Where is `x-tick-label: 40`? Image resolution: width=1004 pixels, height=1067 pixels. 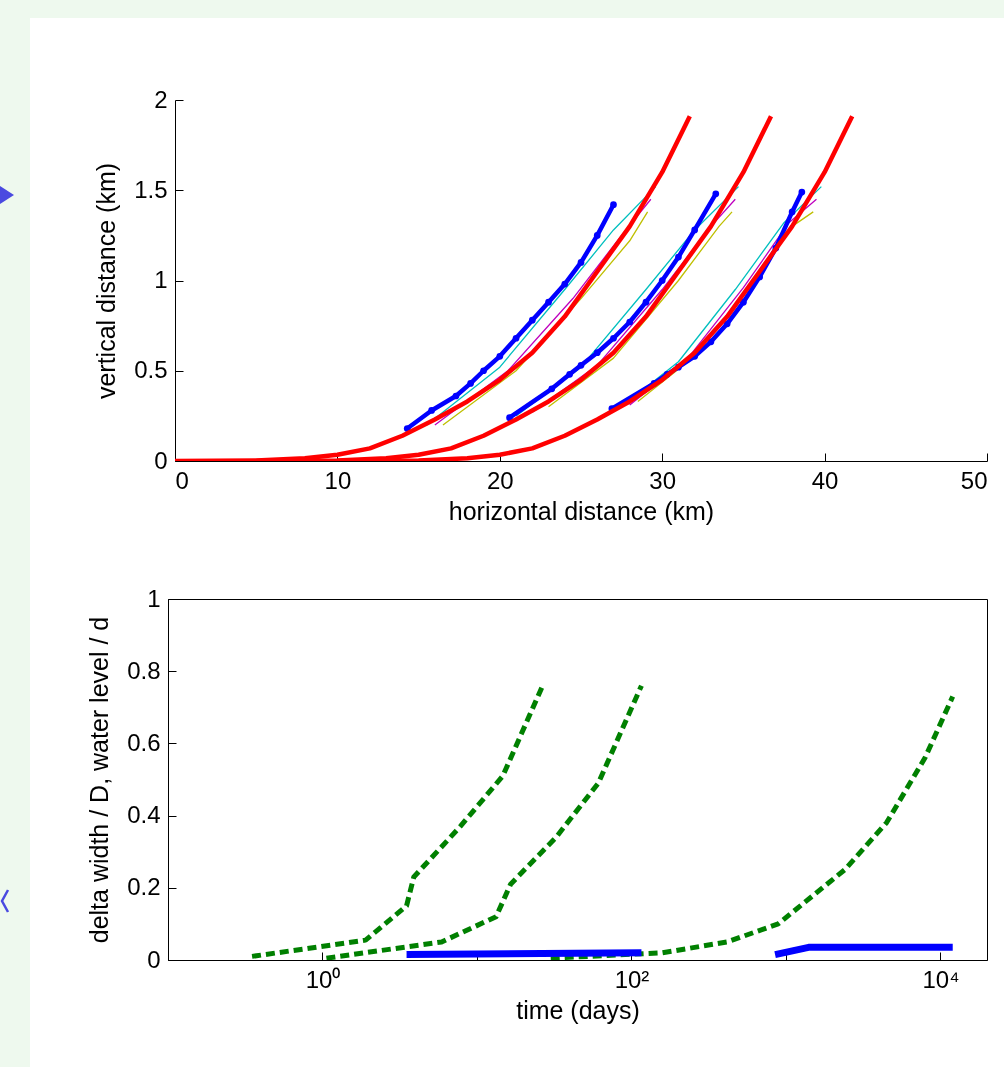 x-tick-label: 40 is located at coordinates (825, 480).